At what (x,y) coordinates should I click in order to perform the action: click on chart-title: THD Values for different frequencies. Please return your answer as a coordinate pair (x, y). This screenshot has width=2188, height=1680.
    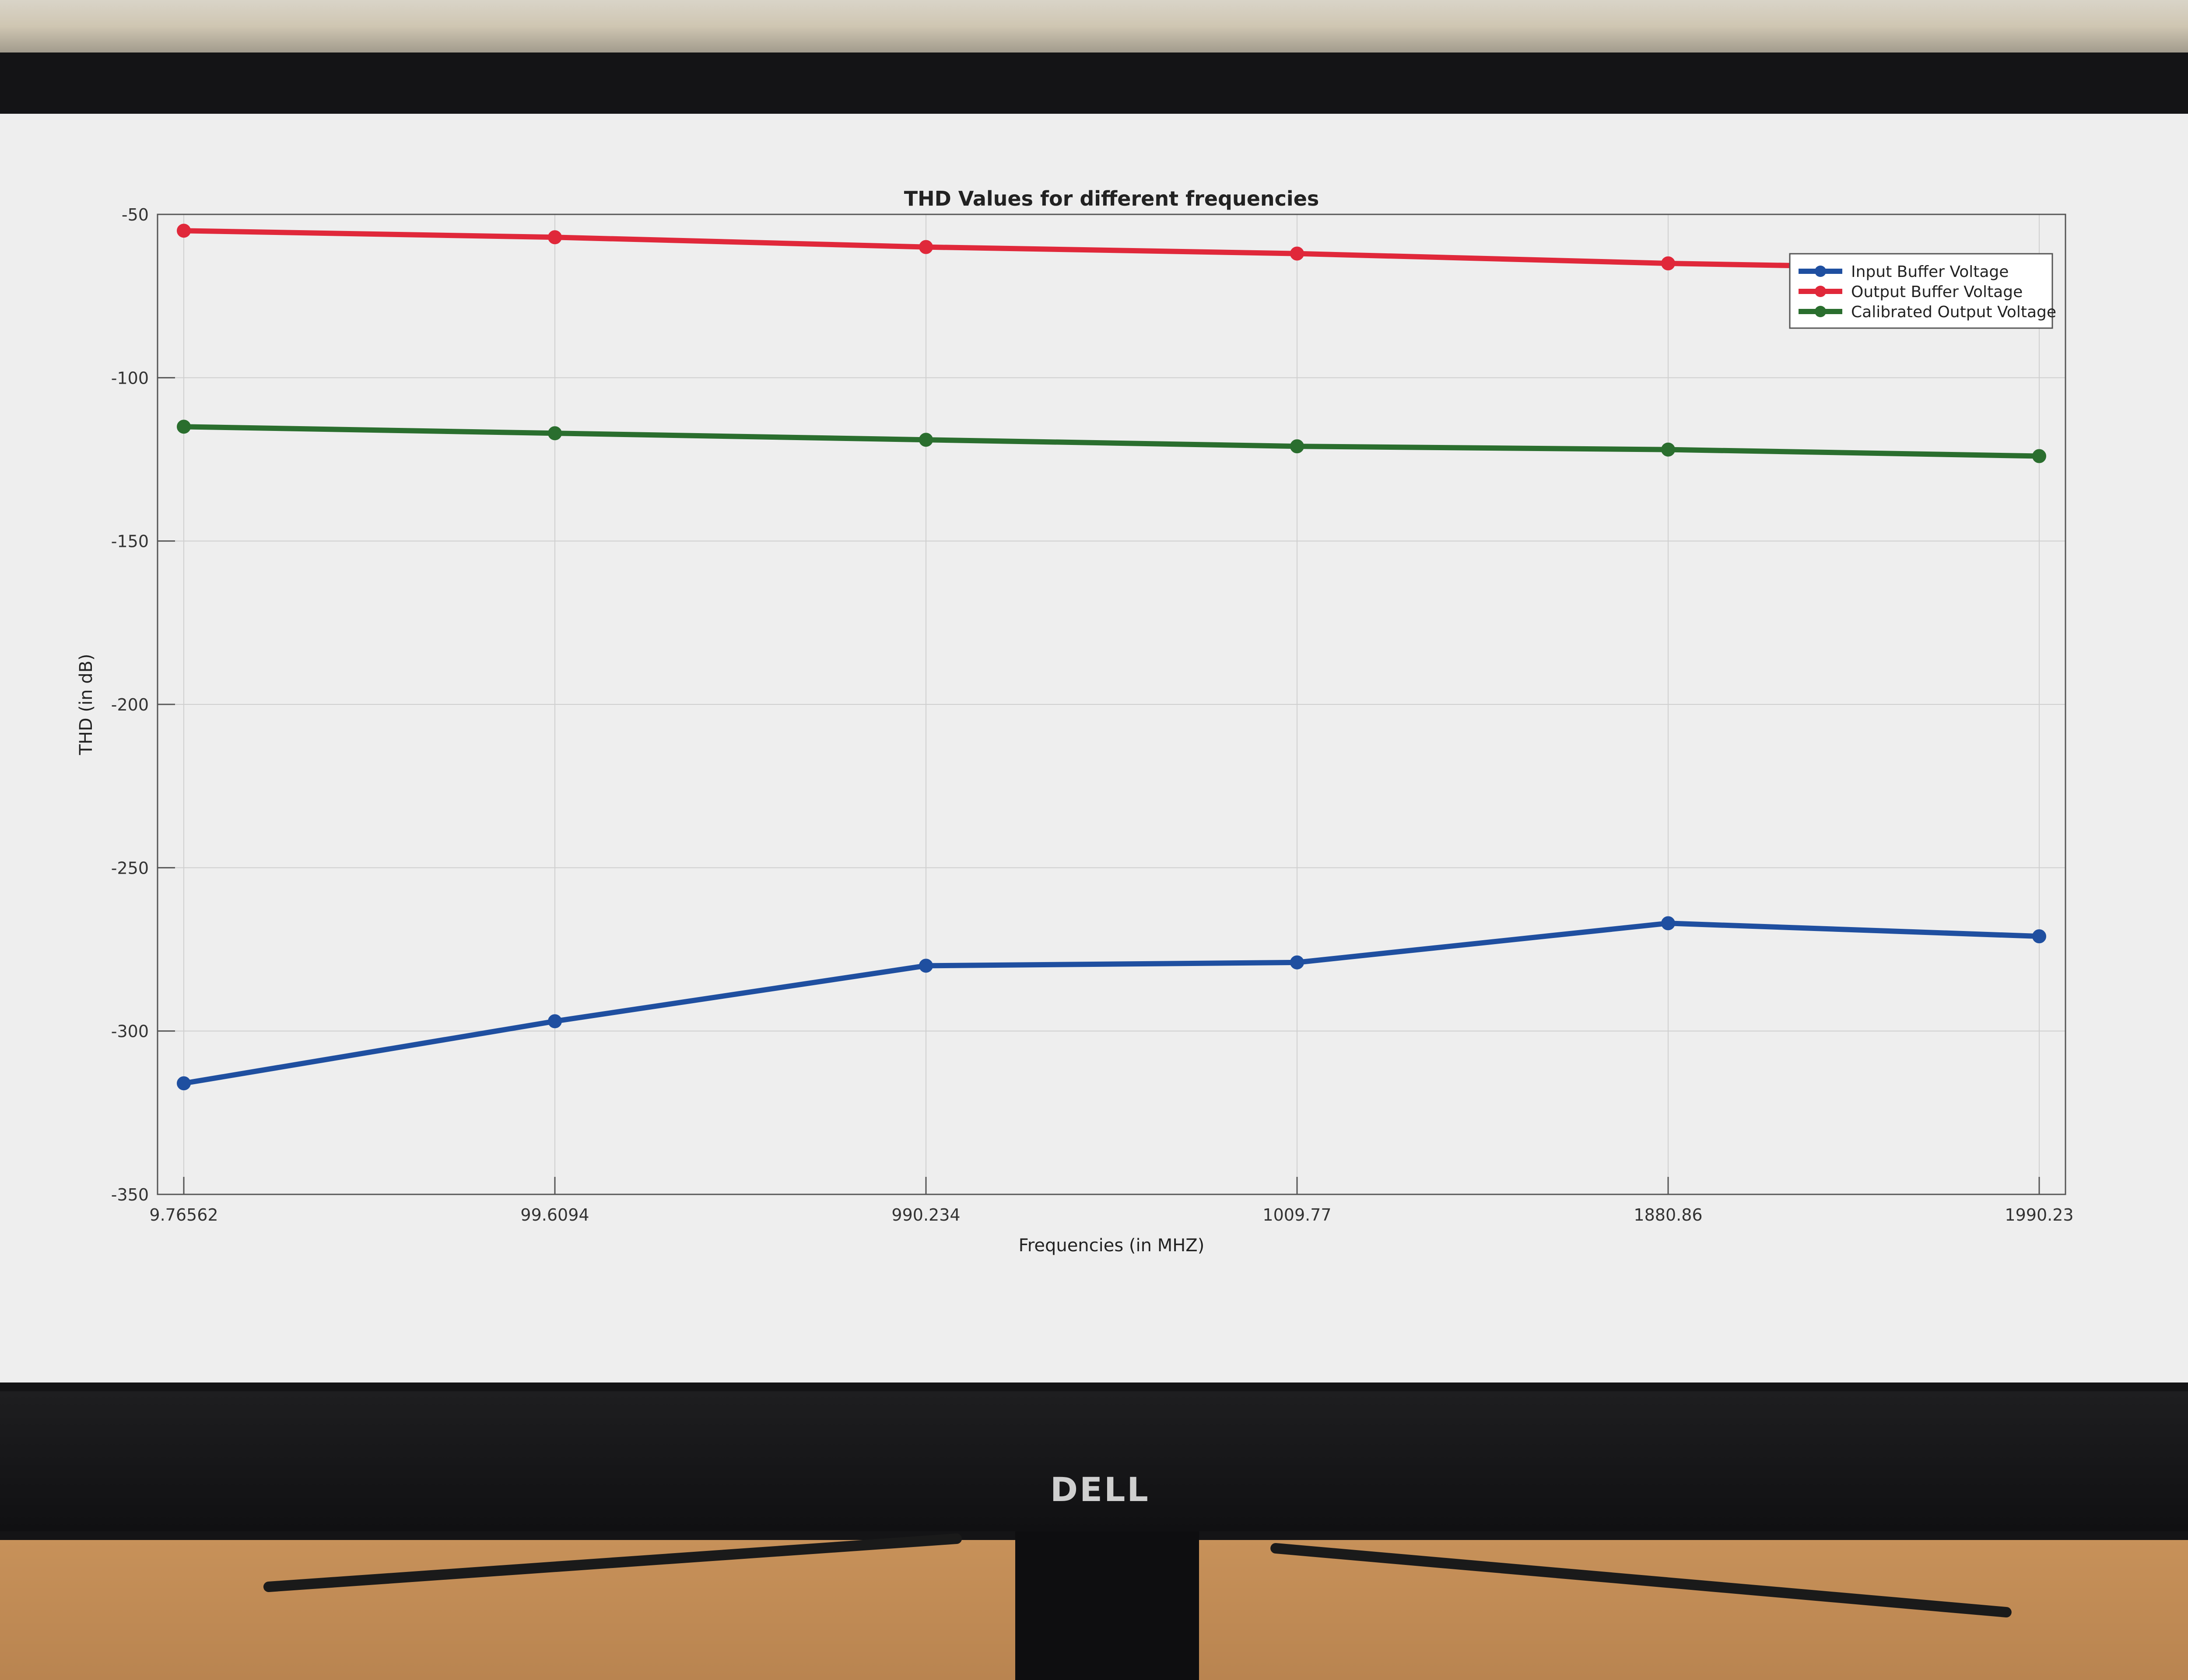
    Looking at the image, I should click on (1111, 198).